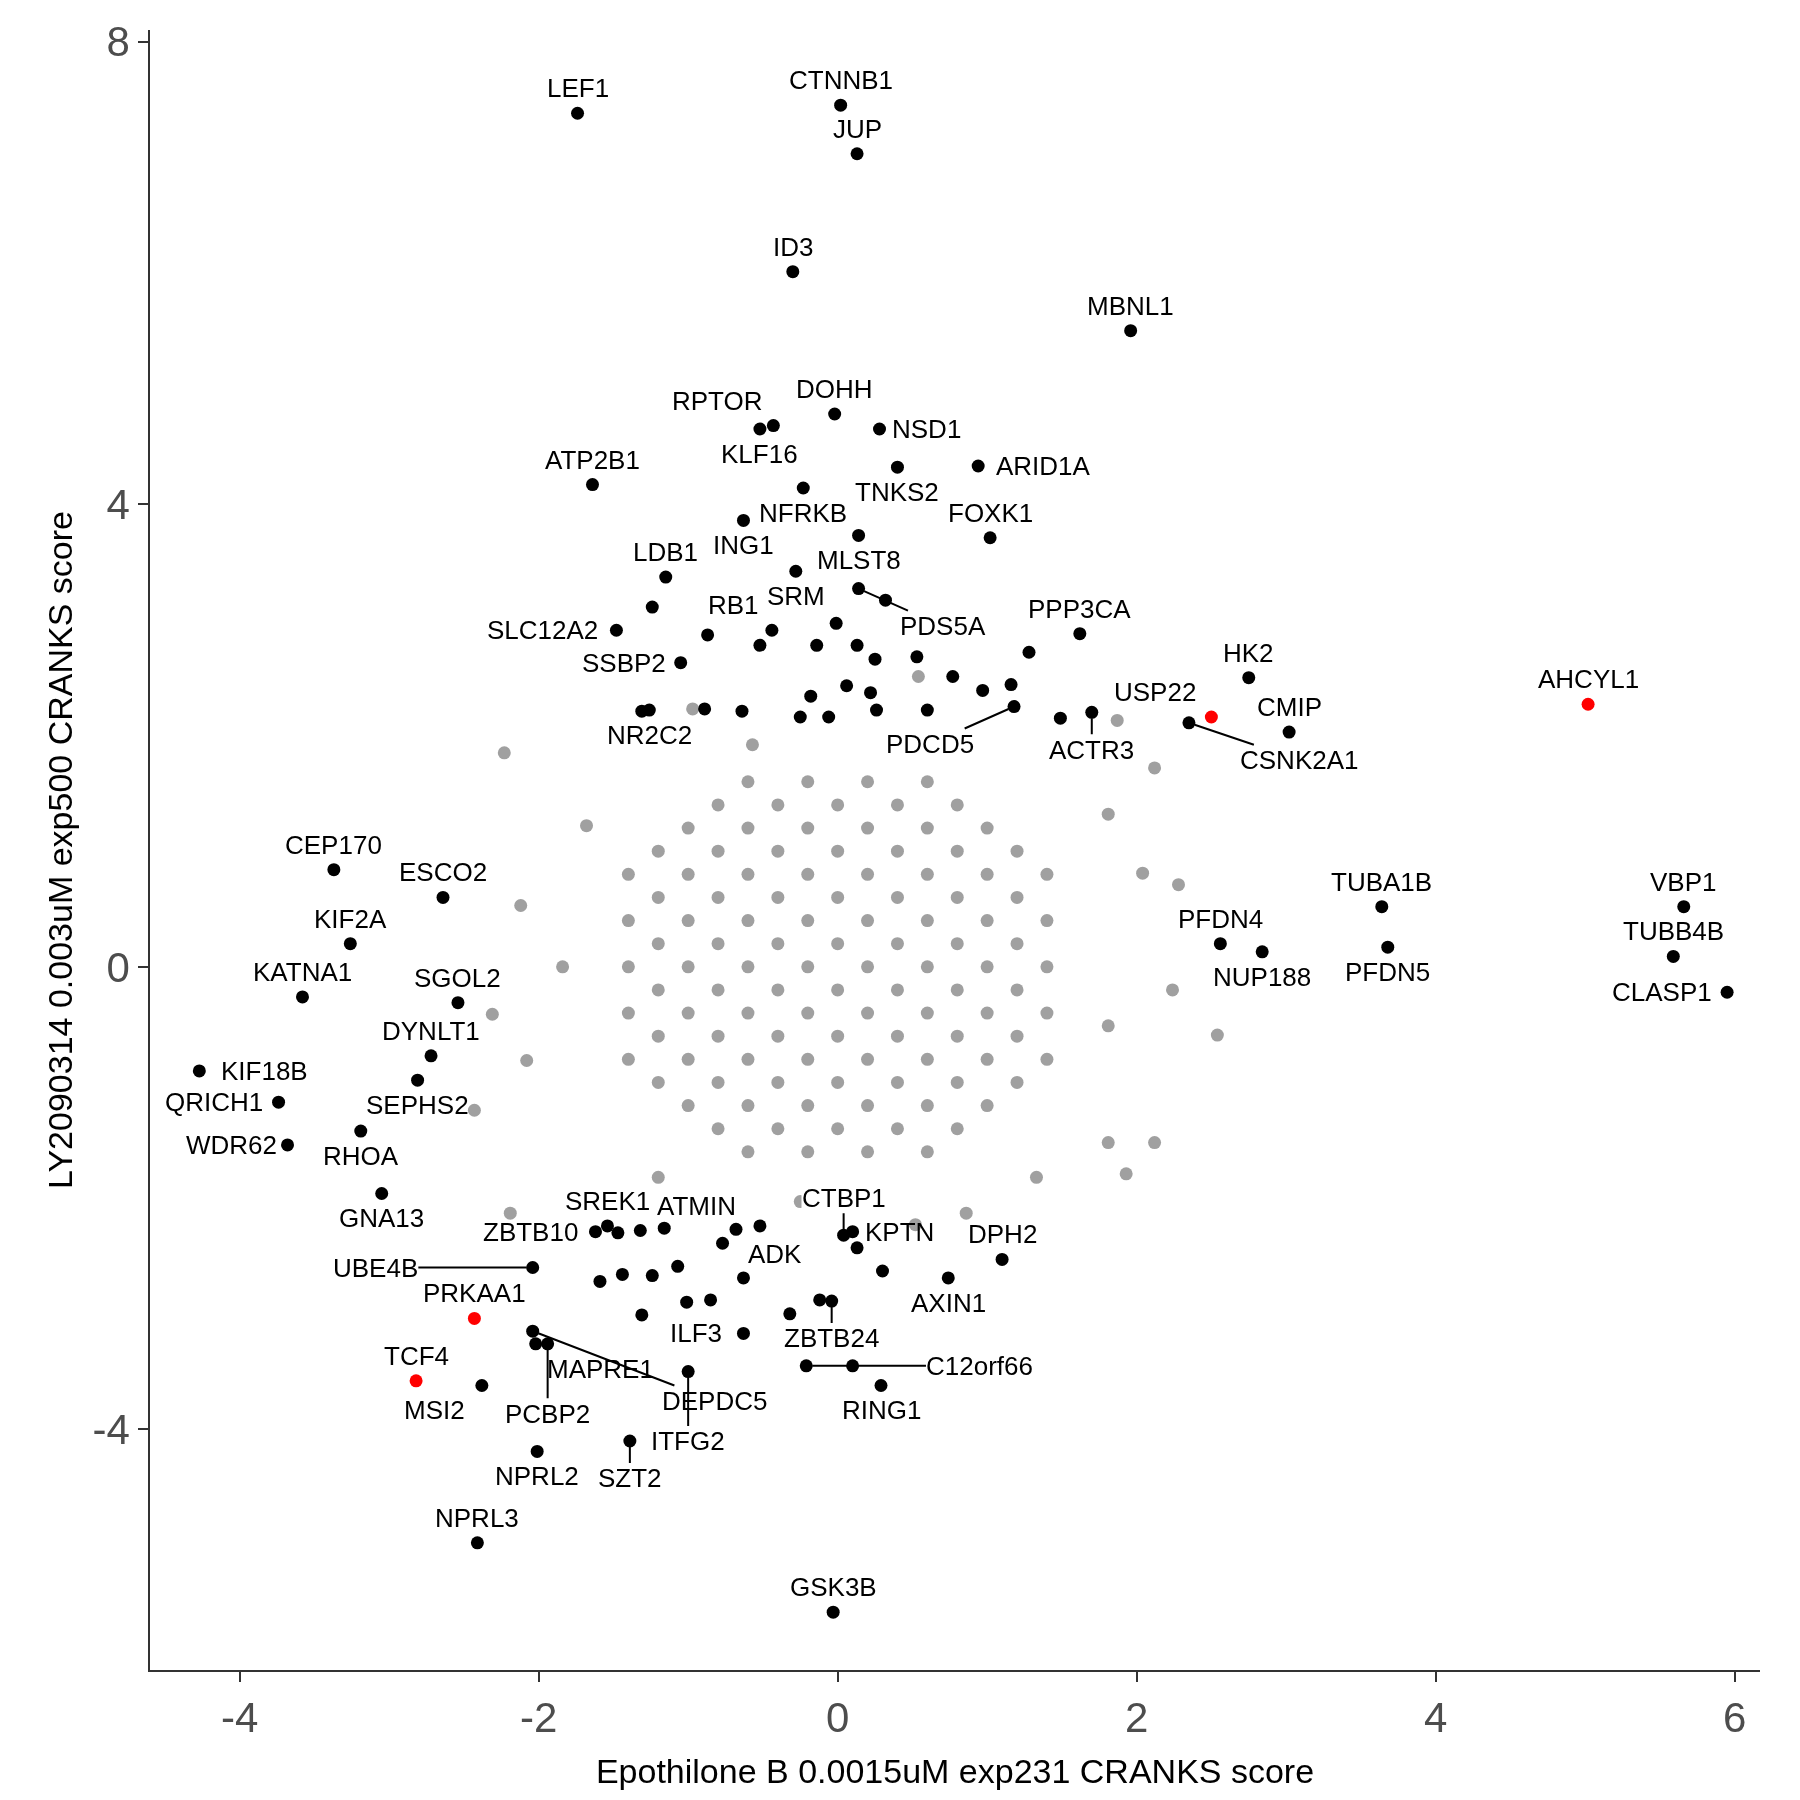 Image resolution: width=1800 pixels, height=1800 pixels. I want to click on data-label: SGOL2, so click(457, 978).